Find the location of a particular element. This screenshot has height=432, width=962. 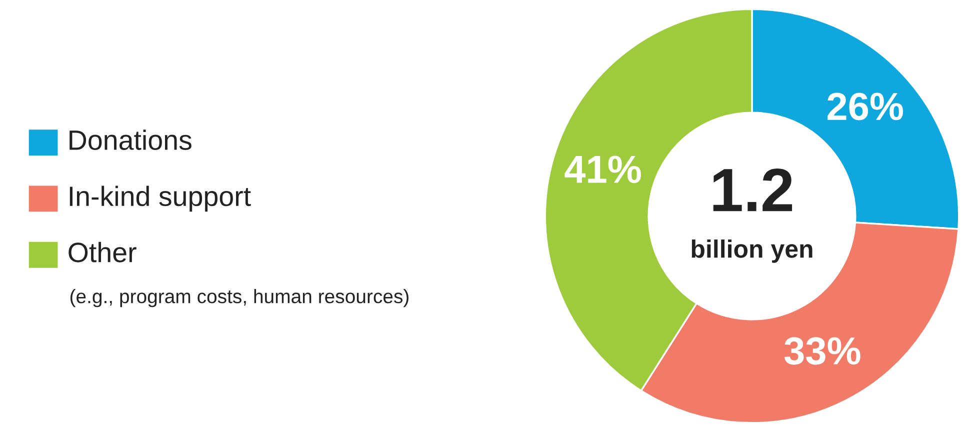

text: (e.g., program costs, human resources) is located at coordinates (239, 298).